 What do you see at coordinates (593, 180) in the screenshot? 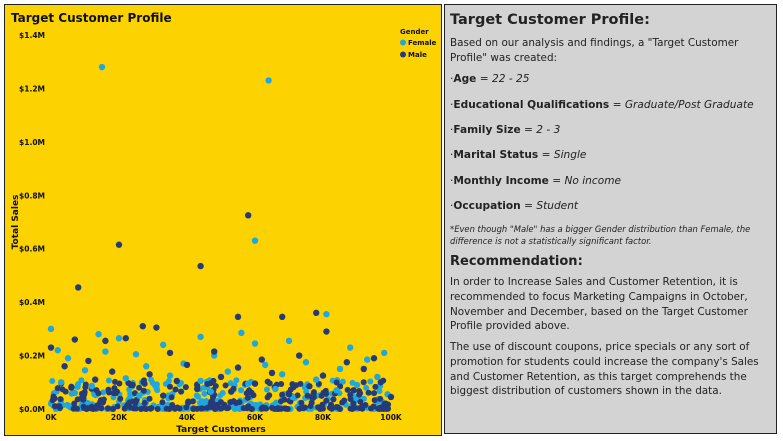
I see `profile-item-value: No income` at bounding box center [593, 180].